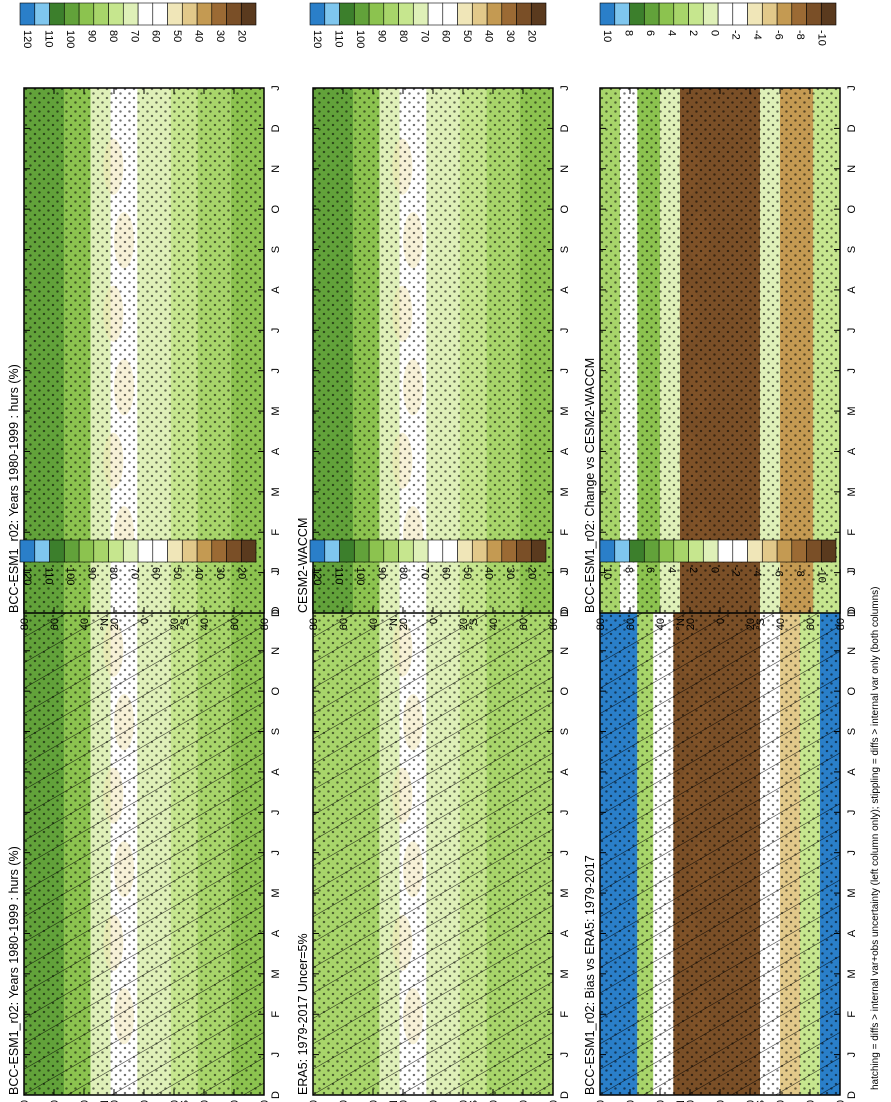 Image resolution: width=891 pixels, height=1102 pixels. What do you see at coordinates (736, 572) in the screenshot?
I see `colorbar-label: -2` at bounding box center [736, 572].